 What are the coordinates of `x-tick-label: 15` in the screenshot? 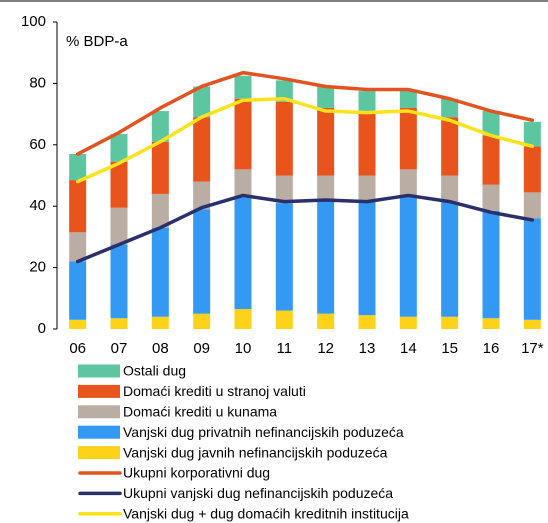 It's located at (449, 348).